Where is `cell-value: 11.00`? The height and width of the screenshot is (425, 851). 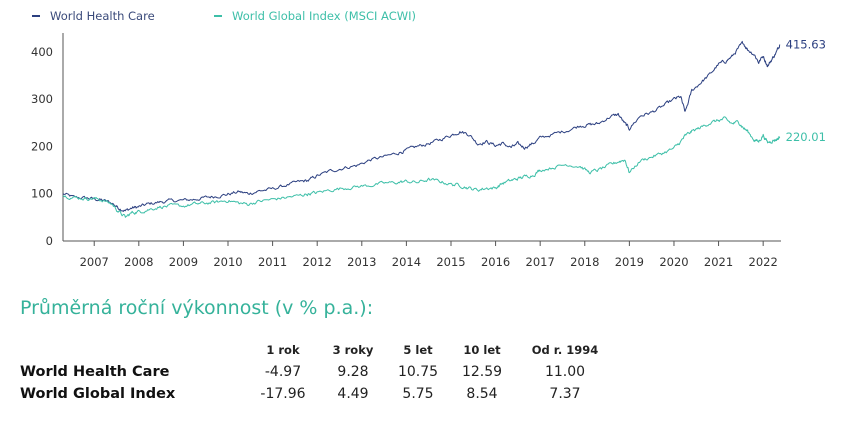
cell-value: 11.00 is located at coordinates (565, 372).